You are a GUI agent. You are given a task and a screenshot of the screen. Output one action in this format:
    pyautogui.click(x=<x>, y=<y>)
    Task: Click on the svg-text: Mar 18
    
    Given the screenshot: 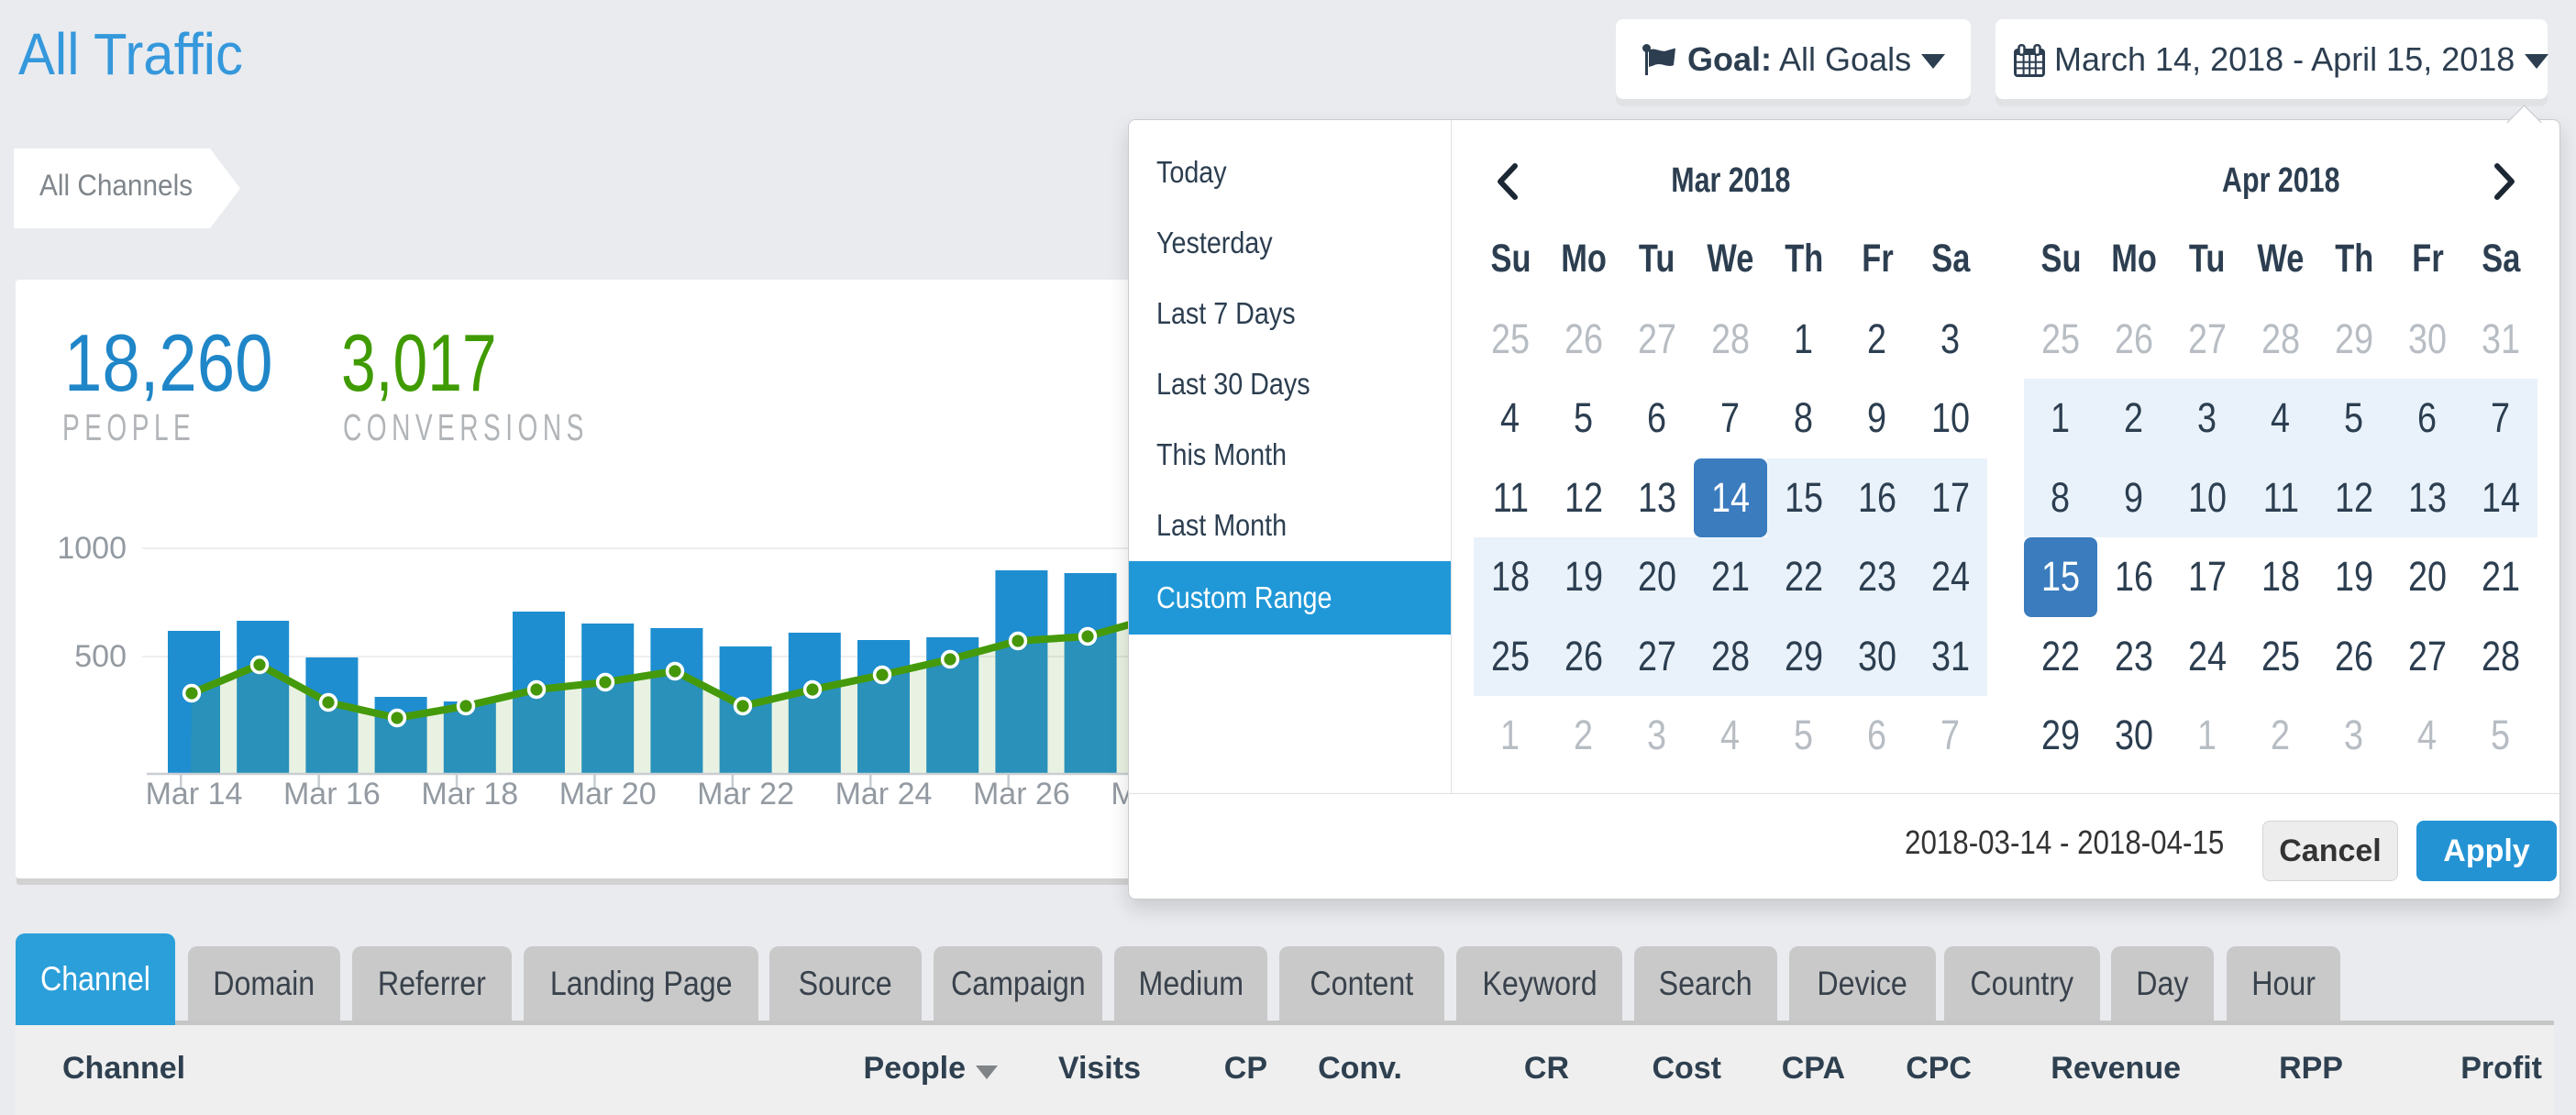 What is the action you would take?
    pyautogui.click(x=469, y=794)
    